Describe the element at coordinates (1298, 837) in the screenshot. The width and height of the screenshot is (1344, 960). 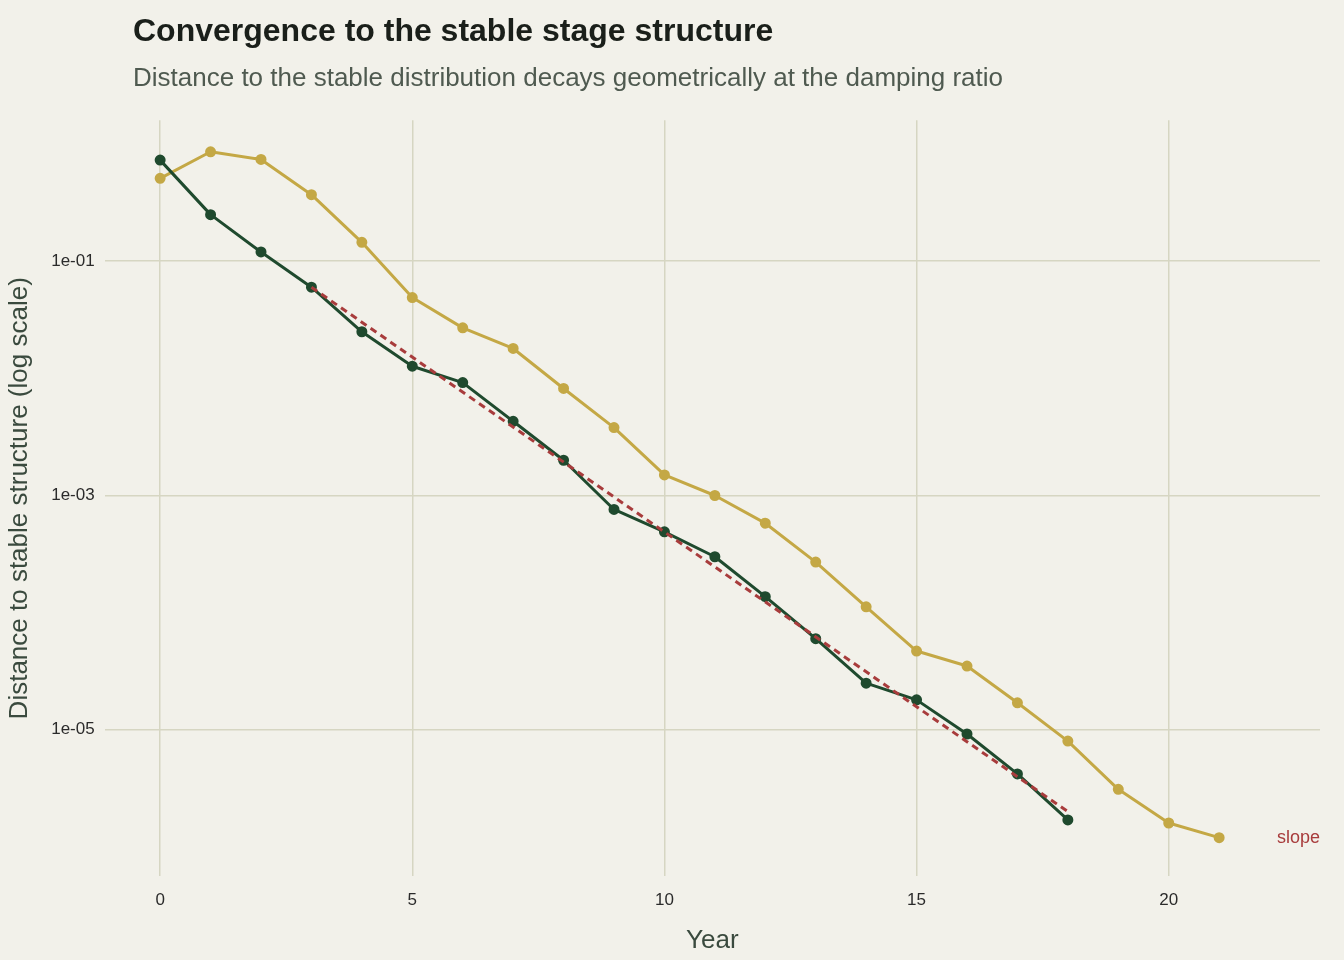
I see `annotation: slope` at that location.